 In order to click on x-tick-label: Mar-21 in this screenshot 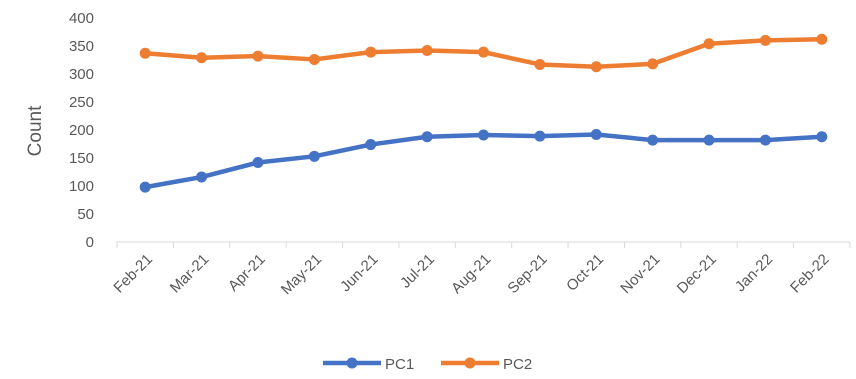, I will do `click(190, 274)`.